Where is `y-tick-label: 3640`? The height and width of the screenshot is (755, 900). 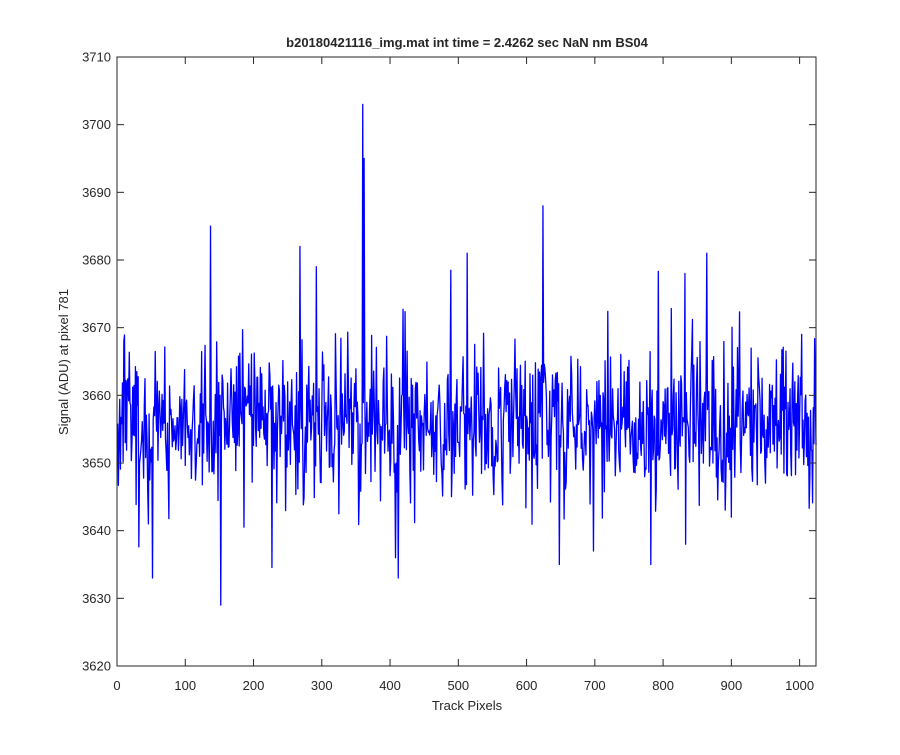
y-tick-label: 3640 is located at coordinates (96, 530).